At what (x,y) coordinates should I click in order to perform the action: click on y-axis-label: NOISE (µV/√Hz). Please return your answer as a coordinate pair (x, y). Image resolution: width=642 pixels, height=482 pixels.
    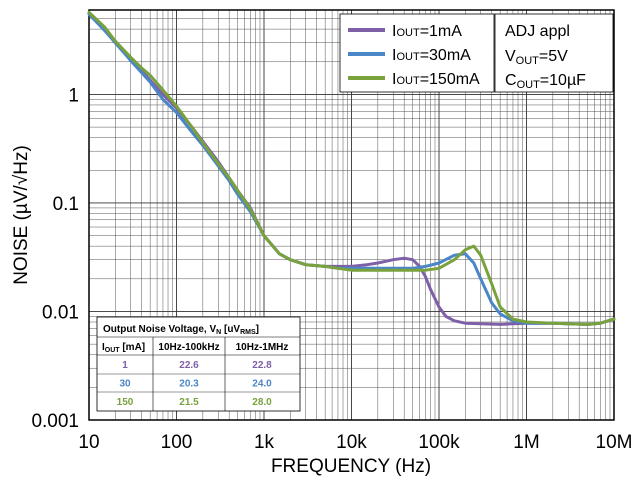
    Looking at the image, I should click on (21, 215).